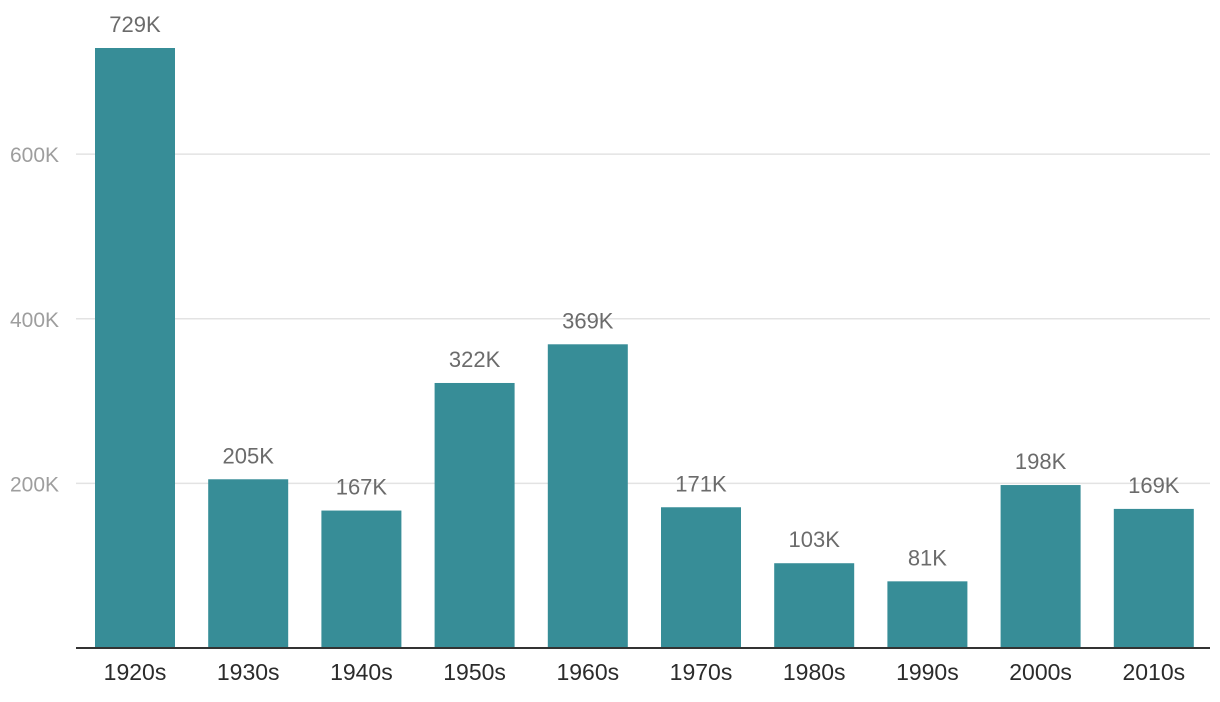 This screenshot has width=1220, height=702. What do you see at coordinates (701, 483) in the screenshot?
I see `data-label-1970s: 171K` at bounding box center [701, 483].